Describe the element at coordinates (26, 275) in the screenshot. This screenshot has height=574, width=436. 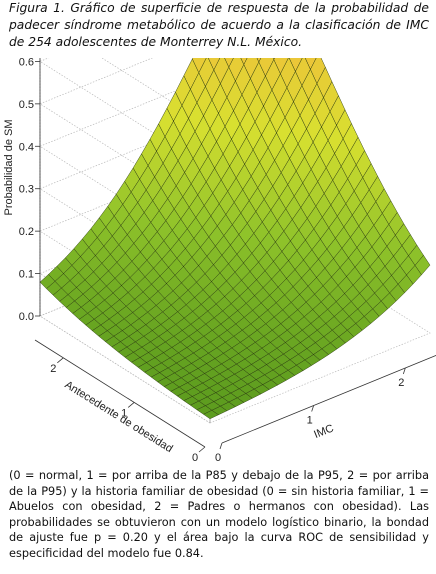
I see `z-tick-label: 0.1` at that location.